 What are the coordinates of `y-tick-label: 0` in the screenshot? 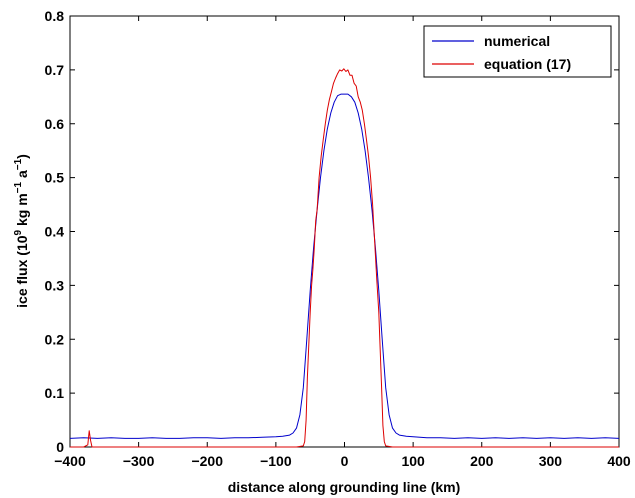 It's located at (60, 447).